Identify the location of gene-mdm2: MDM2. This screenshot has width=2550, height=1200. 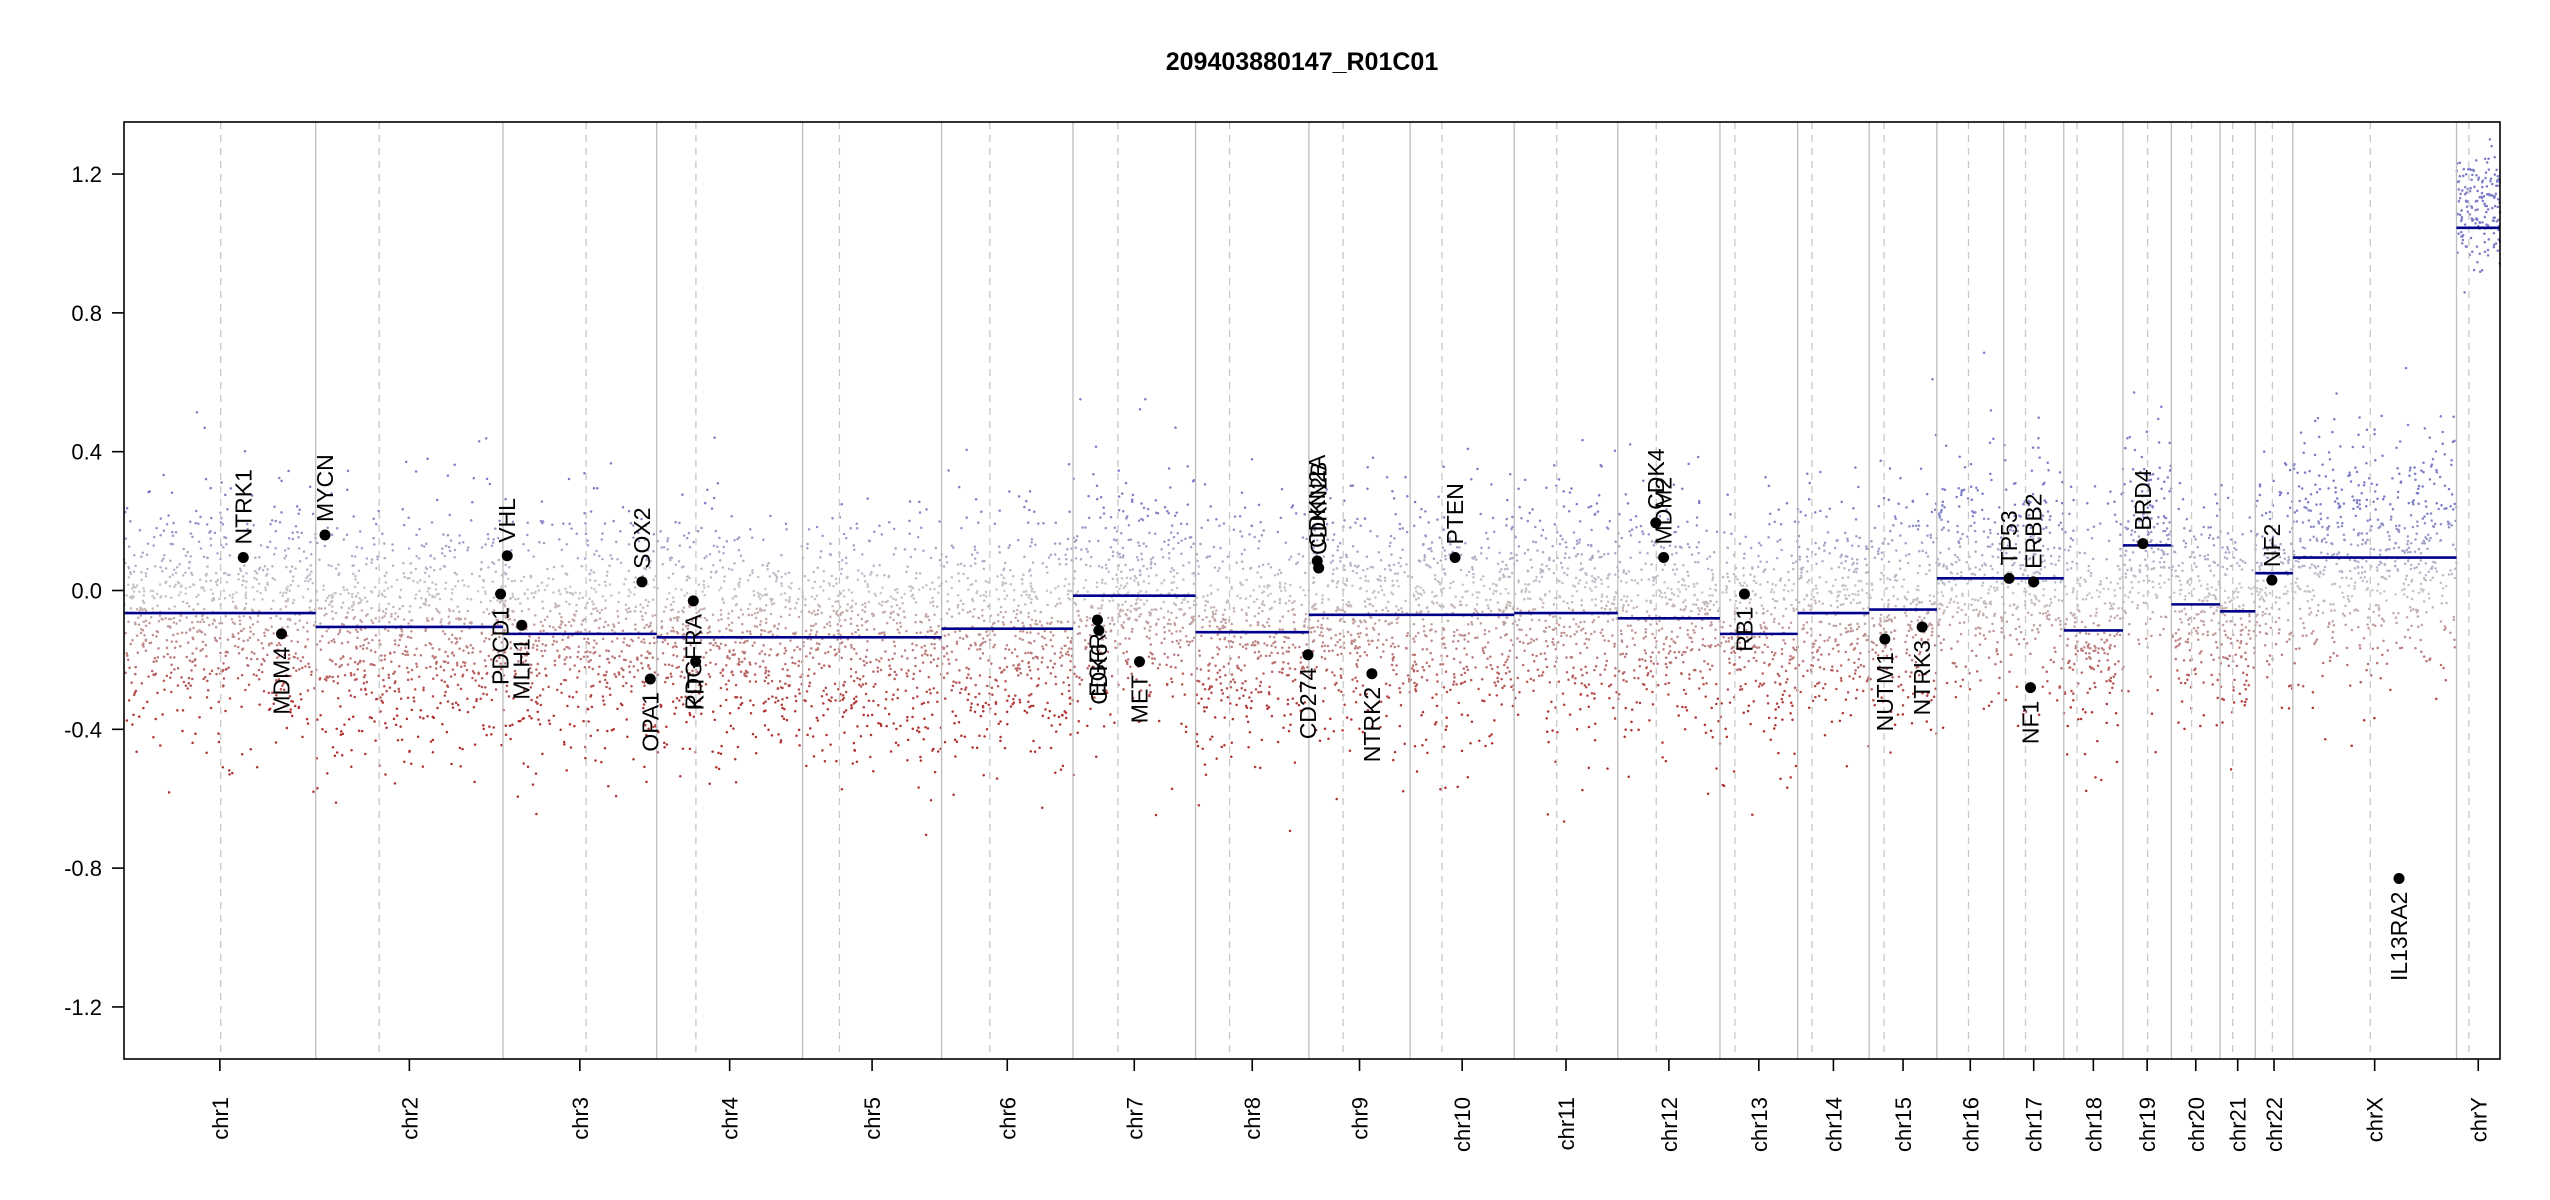
(1664, 520).